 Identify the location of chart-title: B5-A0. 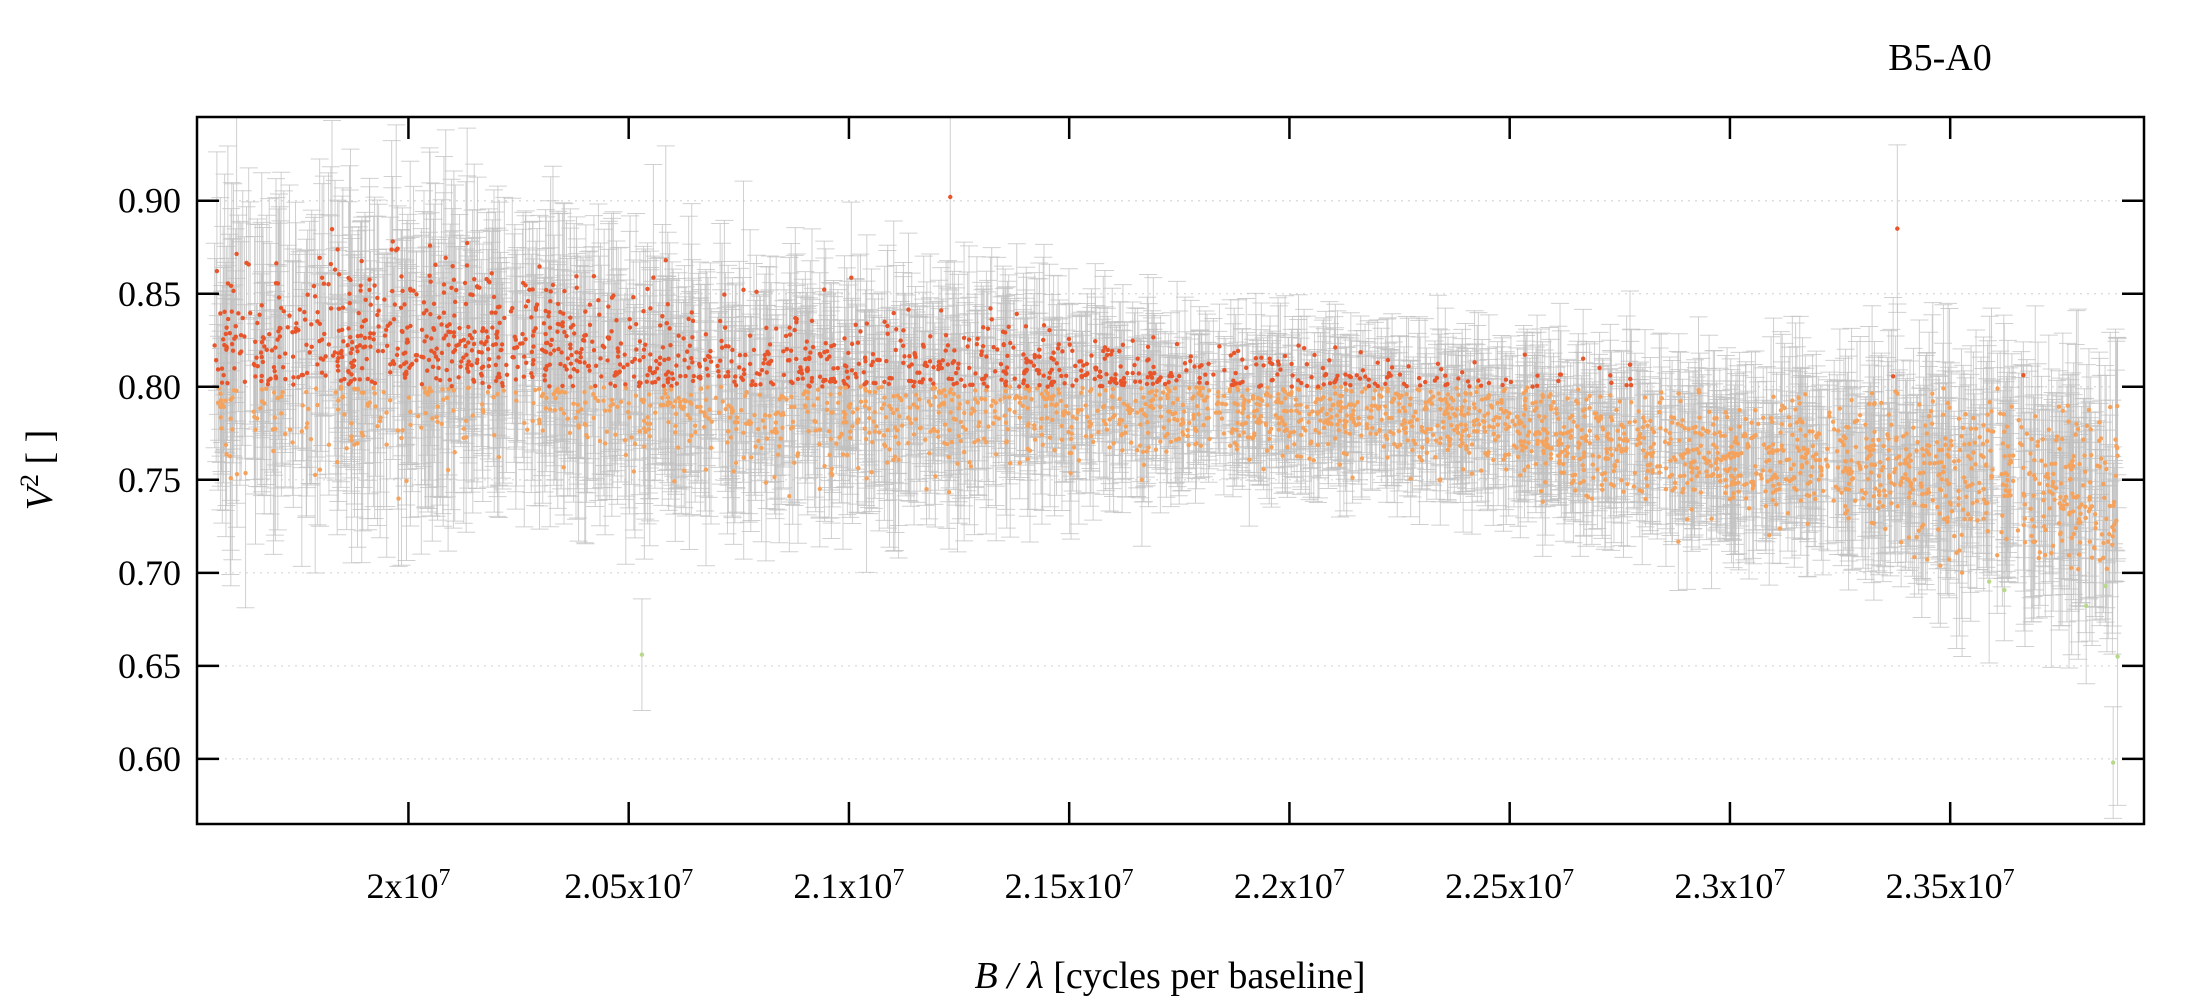
(1939, 58).